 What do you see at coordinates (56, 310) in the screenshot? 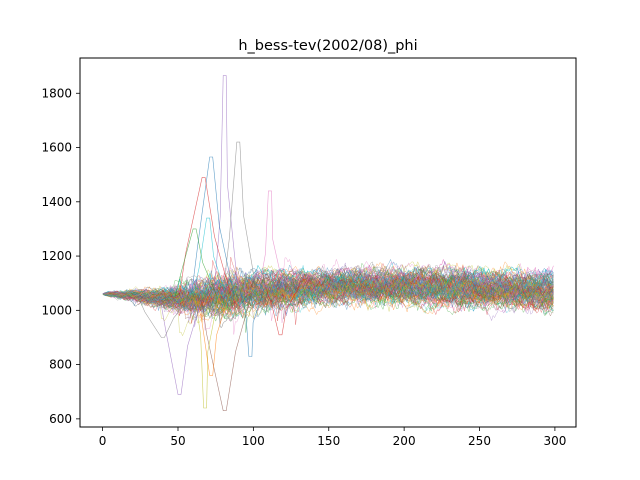
I see `y-tick-label: 1000` at bounding box center [56, 310].